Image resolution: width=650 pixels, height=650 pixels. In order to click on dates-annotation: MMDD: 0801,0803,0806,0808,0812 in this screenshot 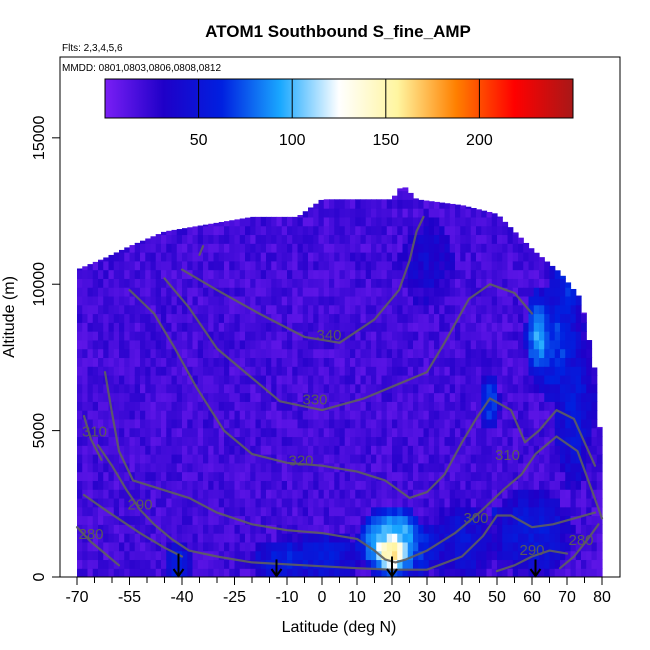, I will do `click(141, 68)`.